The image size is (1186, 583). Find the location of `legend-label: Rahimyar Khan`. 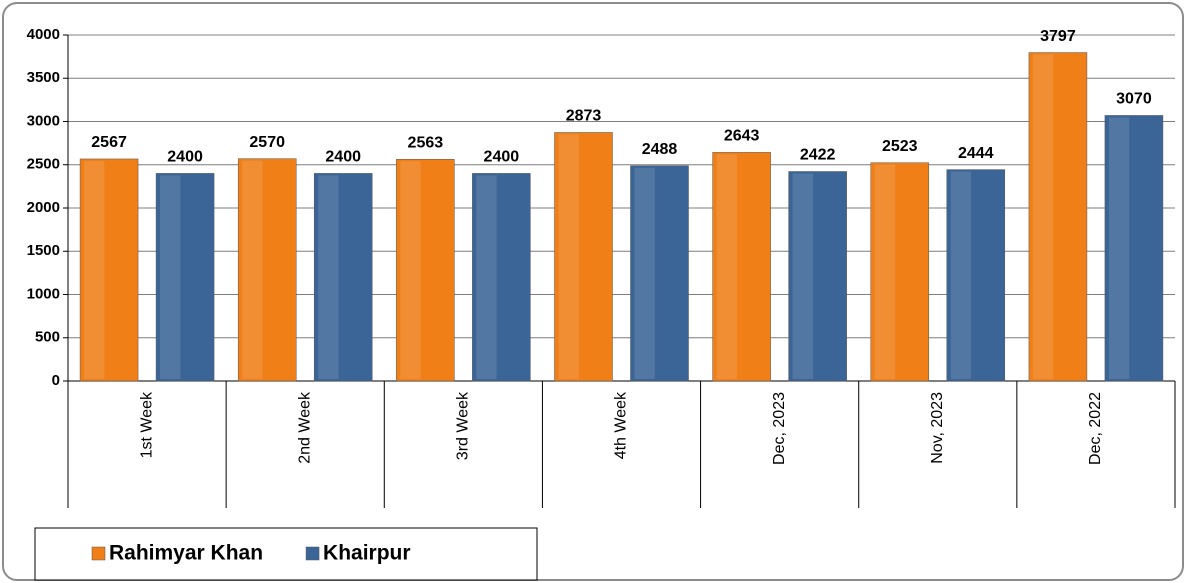

legend-label: Rahimyar Khan is located at coordinates (186, 553).